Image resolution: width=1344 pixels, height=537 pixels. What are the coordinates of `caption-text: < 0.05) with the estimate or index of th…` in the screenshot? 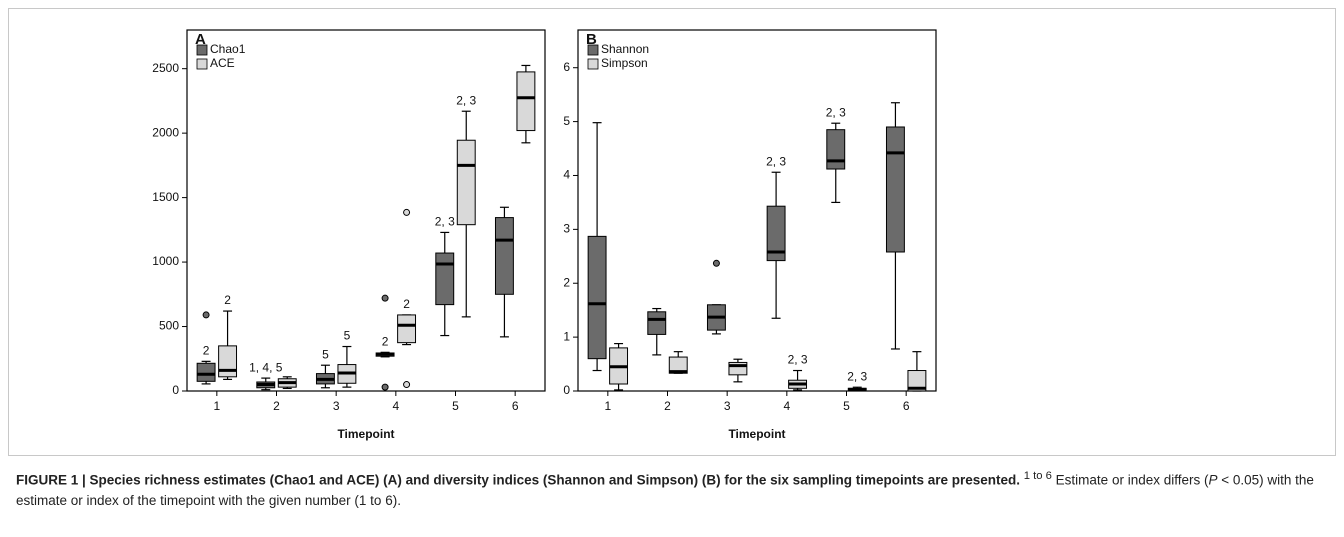 It's located at (665, 490).